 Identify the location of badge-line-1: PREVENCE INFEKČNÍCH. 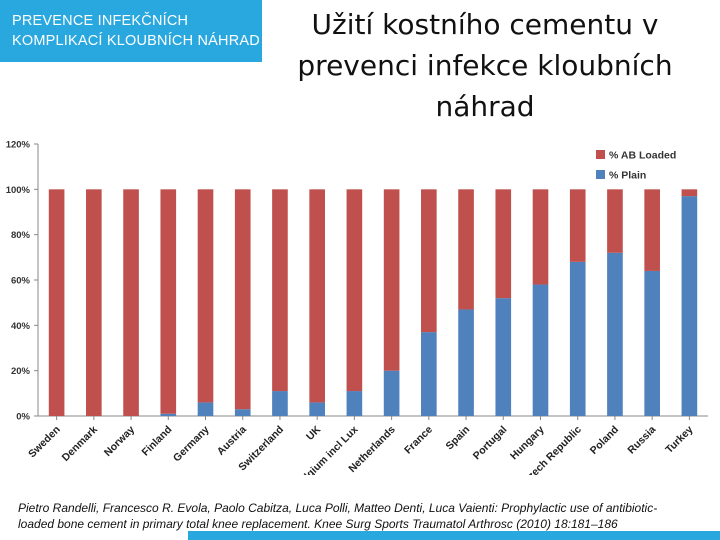
(100, 21).